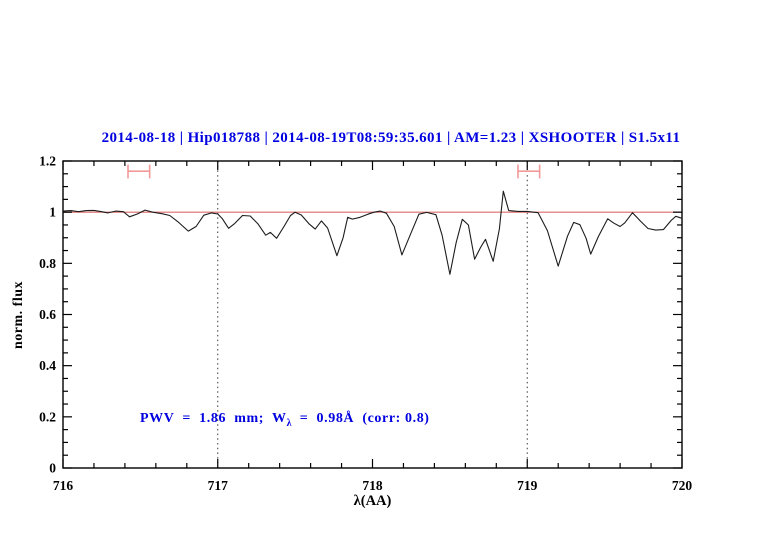 The height and width of the screenshot is (542, 782). Describe the element at coordinates (289, 423) in the screenshot. I see `annotation-subscript: λ` at that location.